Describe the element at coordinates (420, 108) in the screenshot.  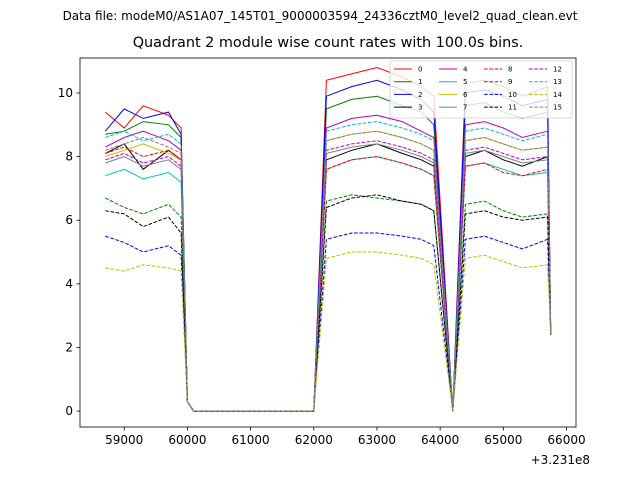
I see `legend-label-3: 3` at that location.